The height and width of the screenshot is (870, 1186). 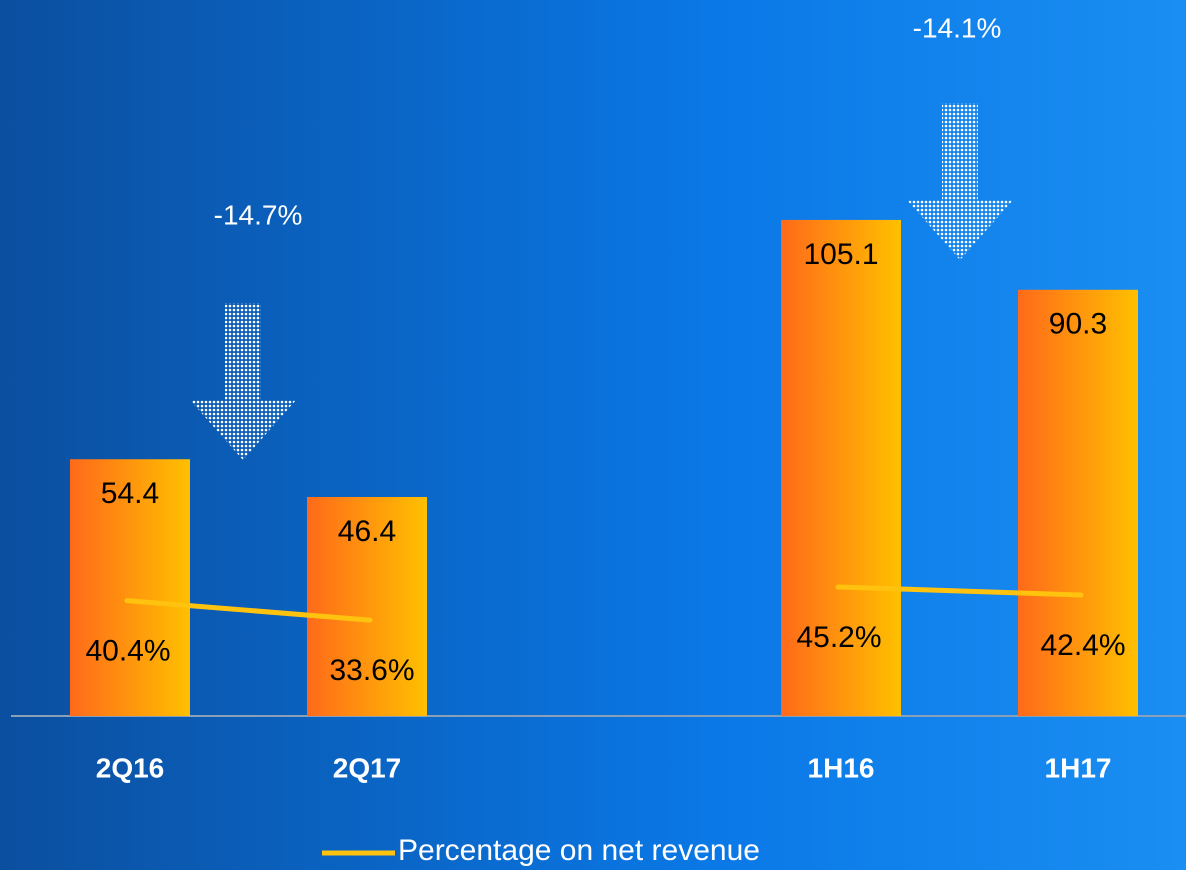 What do you see at coordinates (130, 767) in the screenshot?
I see `x-tick-label: 2Q16` at bounding box center [130, 767].